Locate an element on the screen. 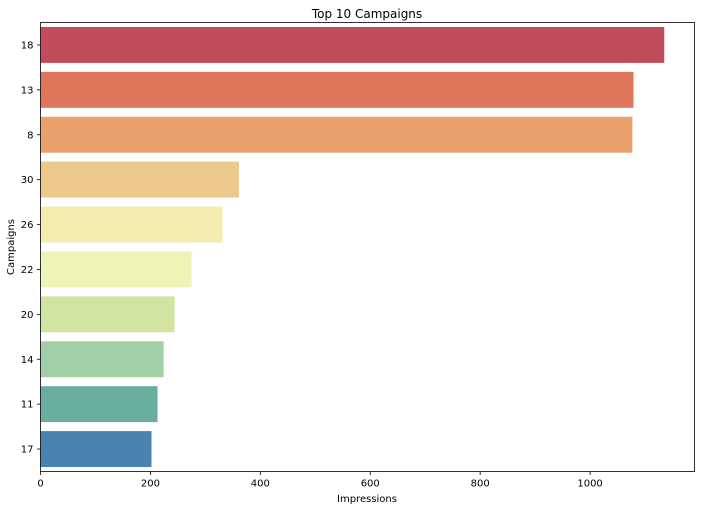 The image size is (701, 514). y-tick-label: 11 is located at coordinates (27, 405).